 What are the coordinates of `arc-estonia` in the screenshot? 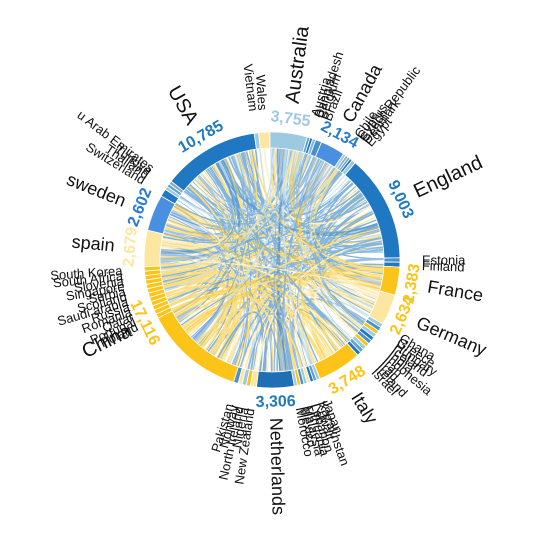 It's located at (392, 260).